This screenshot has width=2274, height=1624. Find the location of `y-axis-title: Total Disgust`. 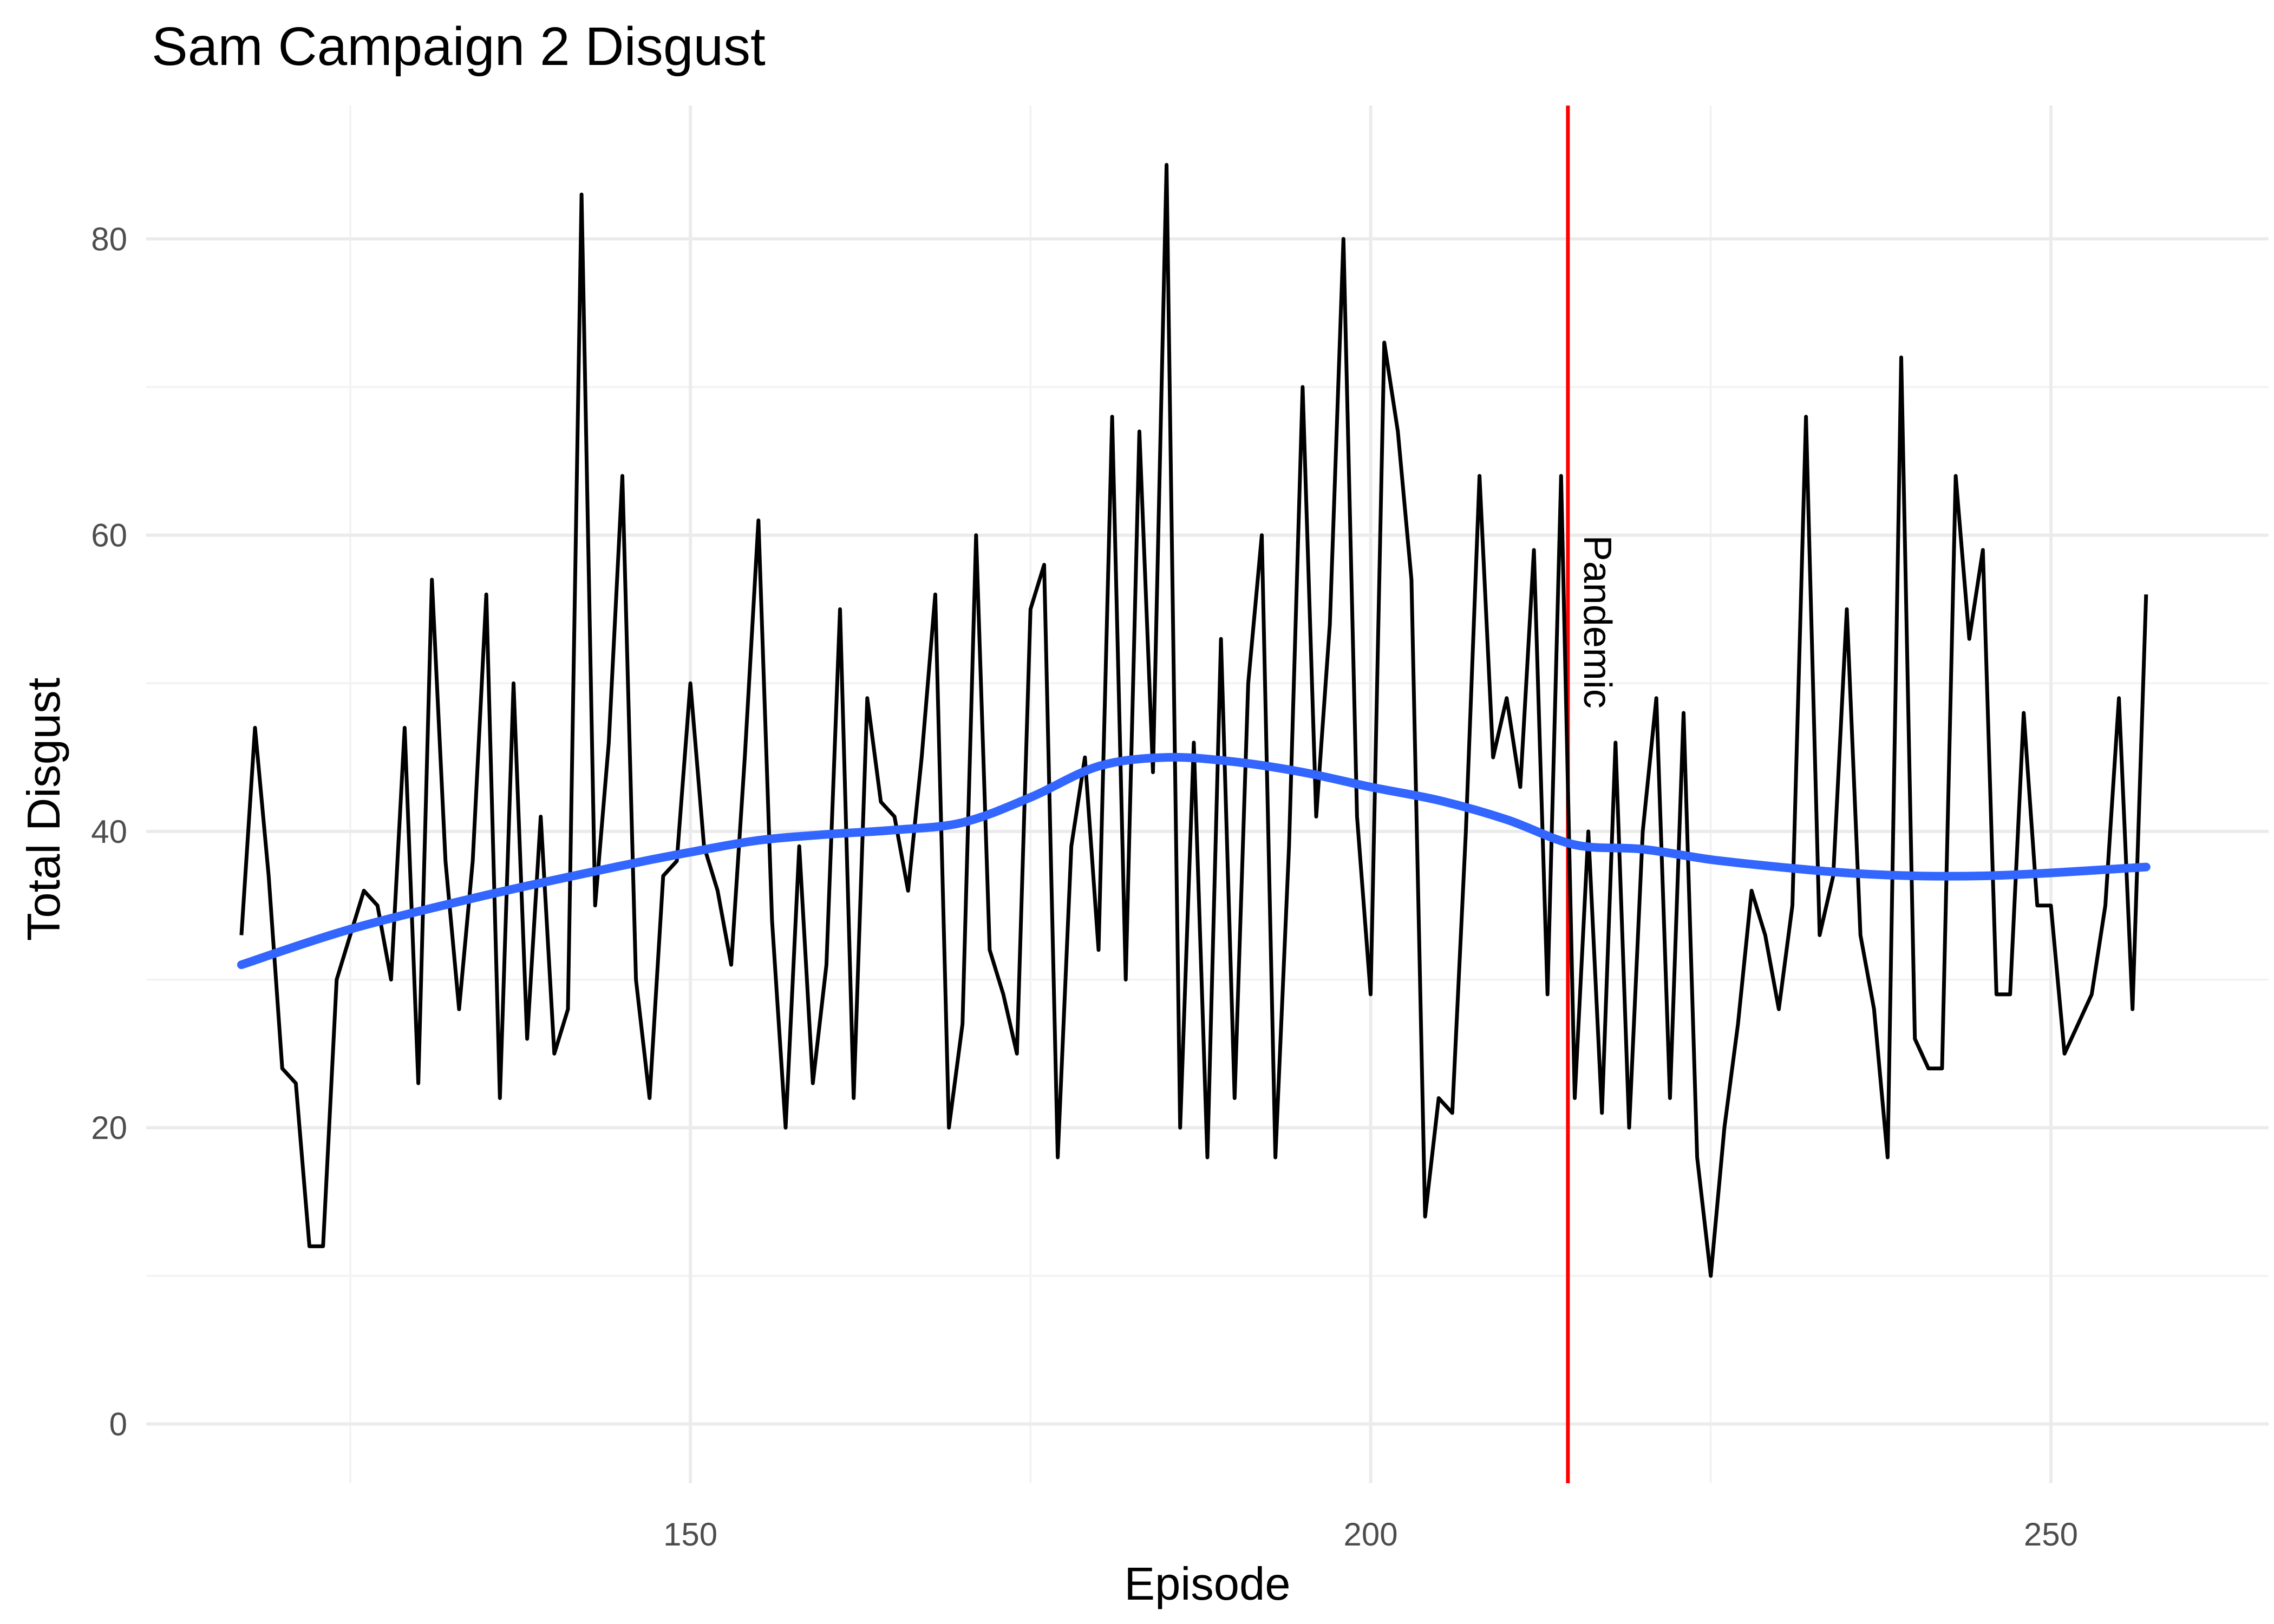

y-axis-title: Total Disgust is located at coordinates (44, 810).